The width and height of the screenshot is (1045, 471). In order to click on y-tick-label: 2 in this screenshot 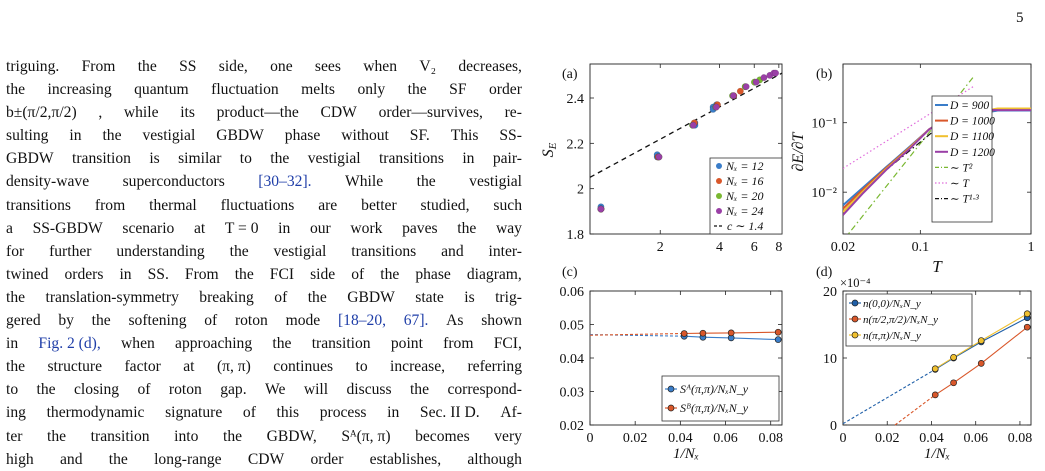, I will do `click(580, 190)`.